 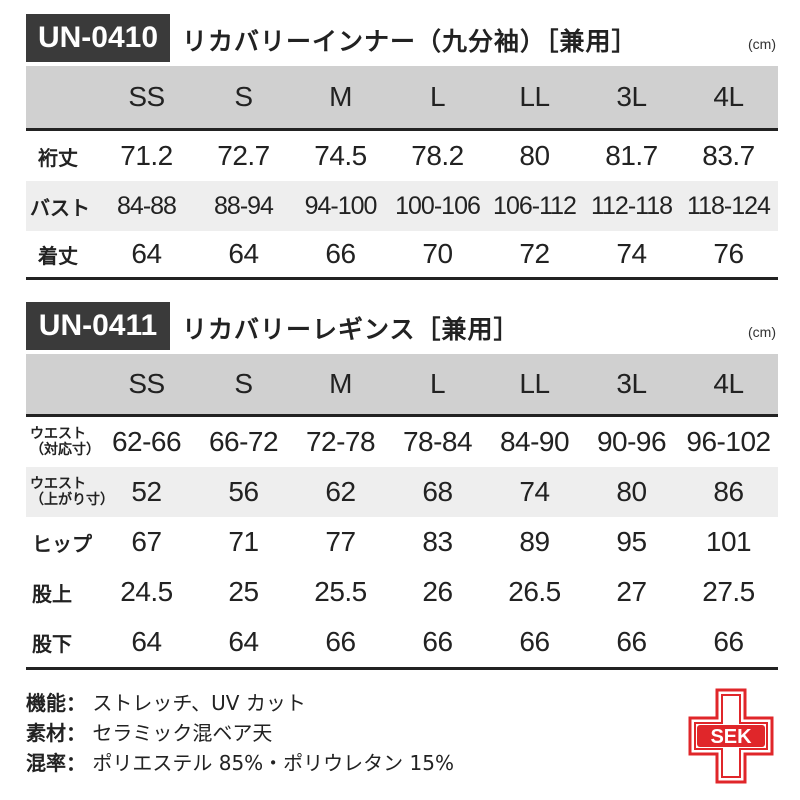 What do you see at coordinates (437, 155) in the screenshot?
I see `table-cell: 78.2` at bounding box center [437, 155].